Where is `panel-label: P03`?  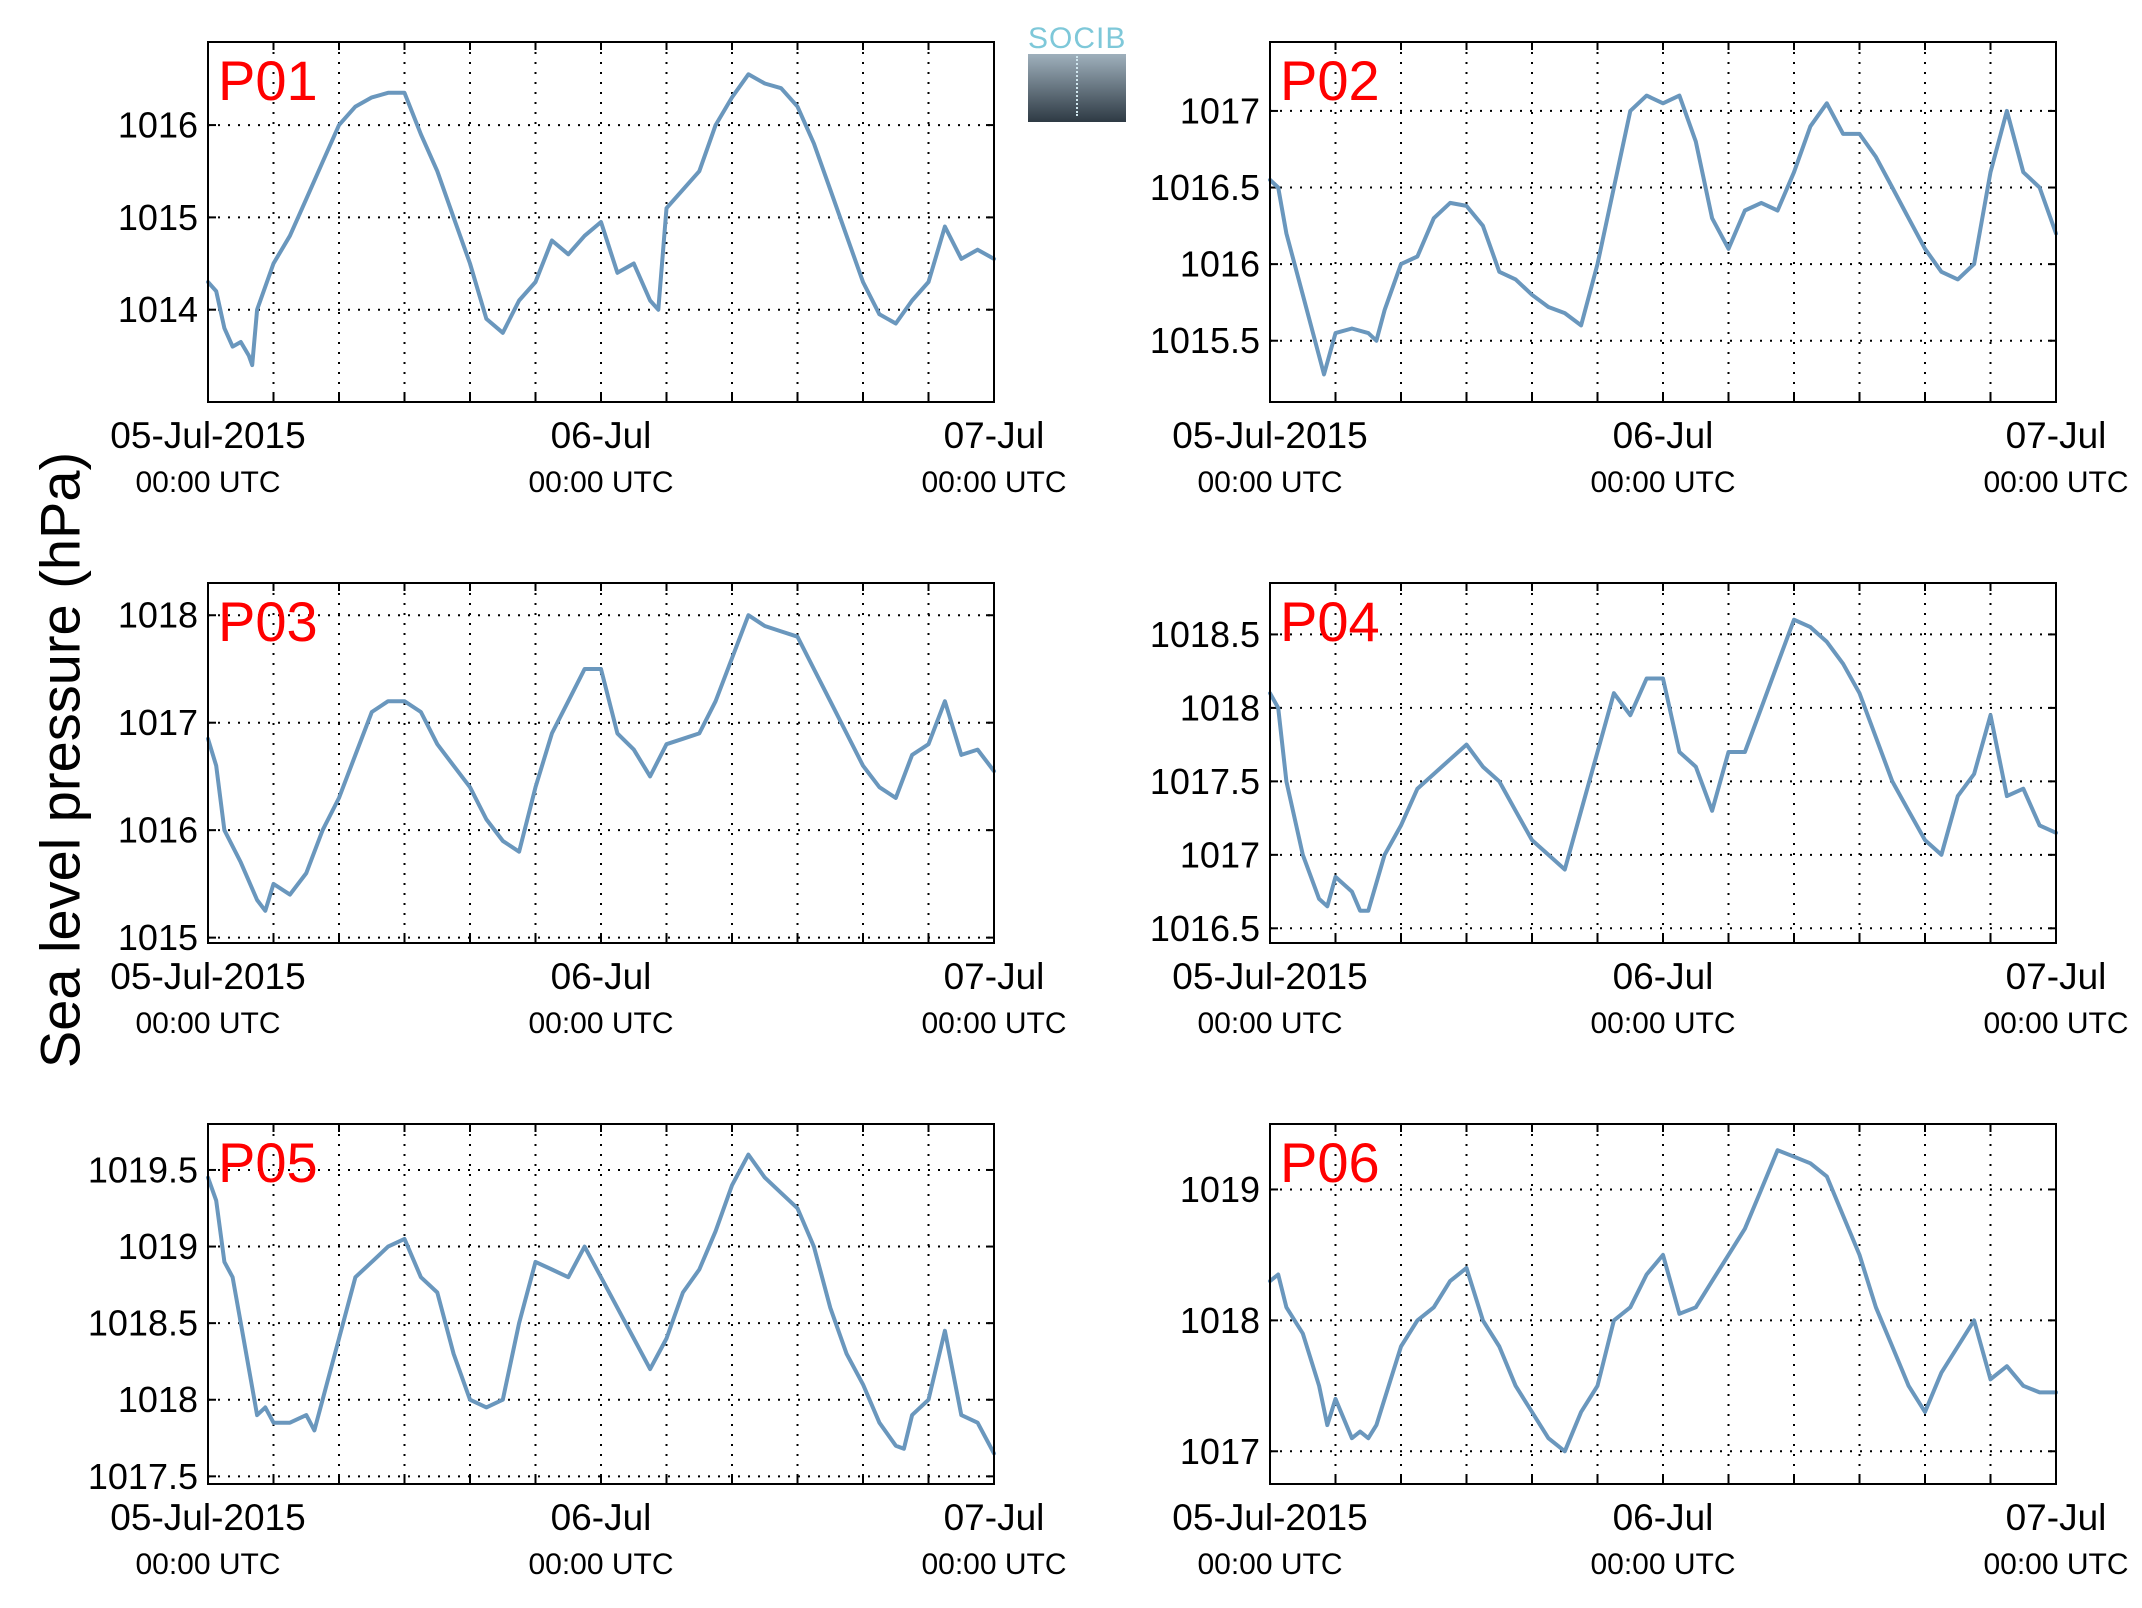
panel-label: P03 is located at coordinates (268, 621).